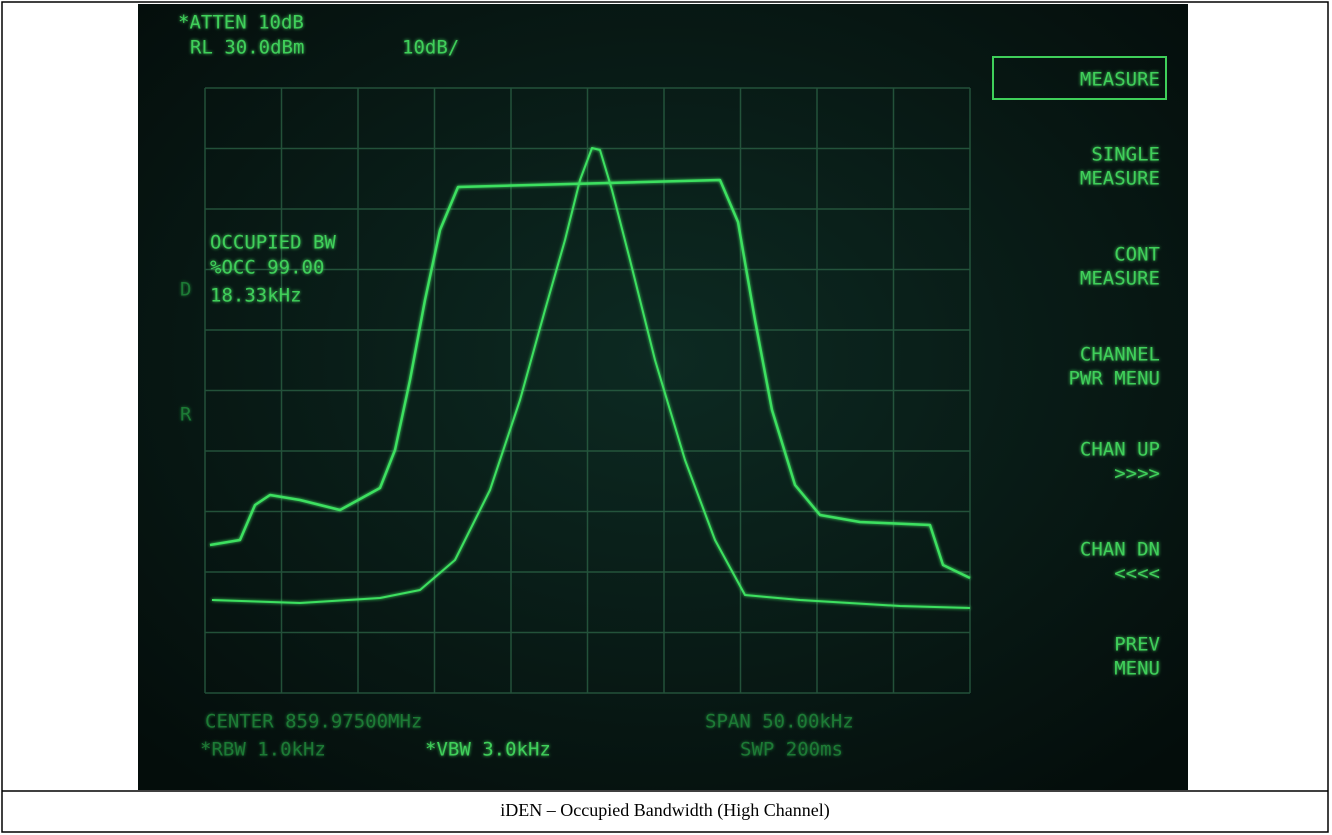  What do you see at coordinates (247, 48) in the screenshot?
I see `header-text: RL 30.0dBm` at bounding box center [247, 48].